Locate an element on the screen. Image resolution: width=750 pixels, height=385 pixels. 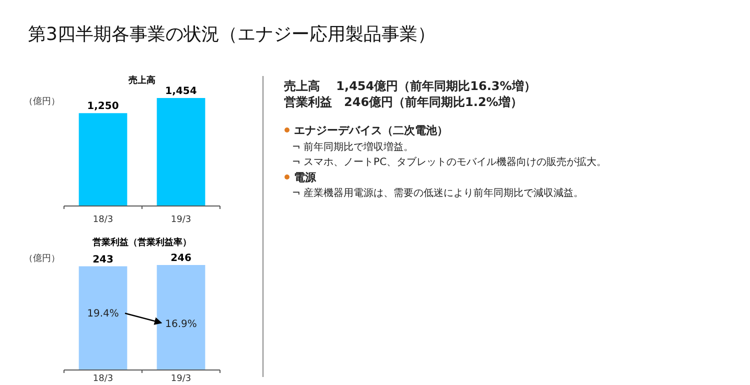
text: ¬ 前年同期比で増収増益。 is located at coordinates (353, 147).